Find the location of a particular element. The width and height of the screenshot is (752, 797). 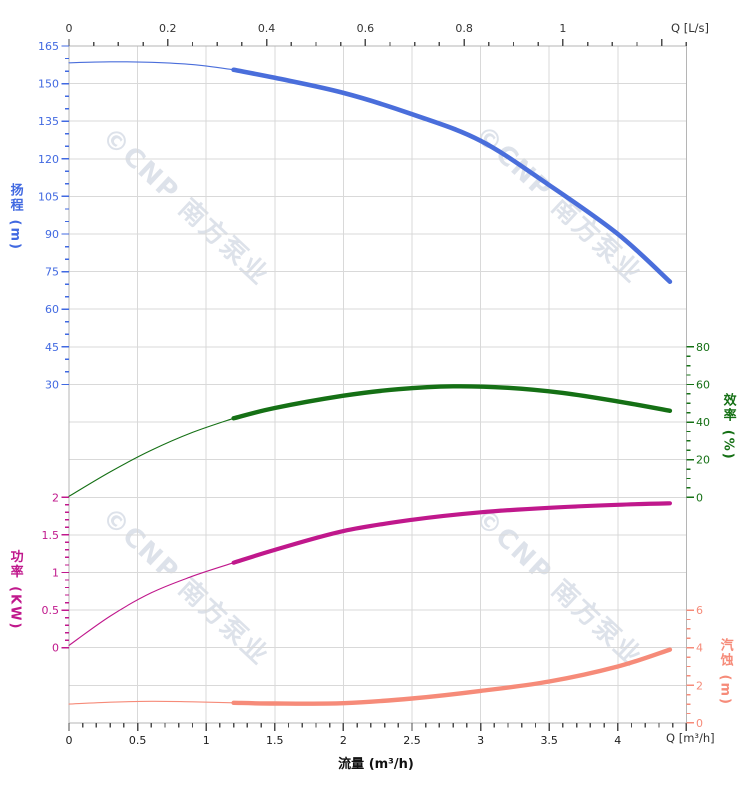

top-axis-tick-label: 0.8 is located at coordinates (464, 28).